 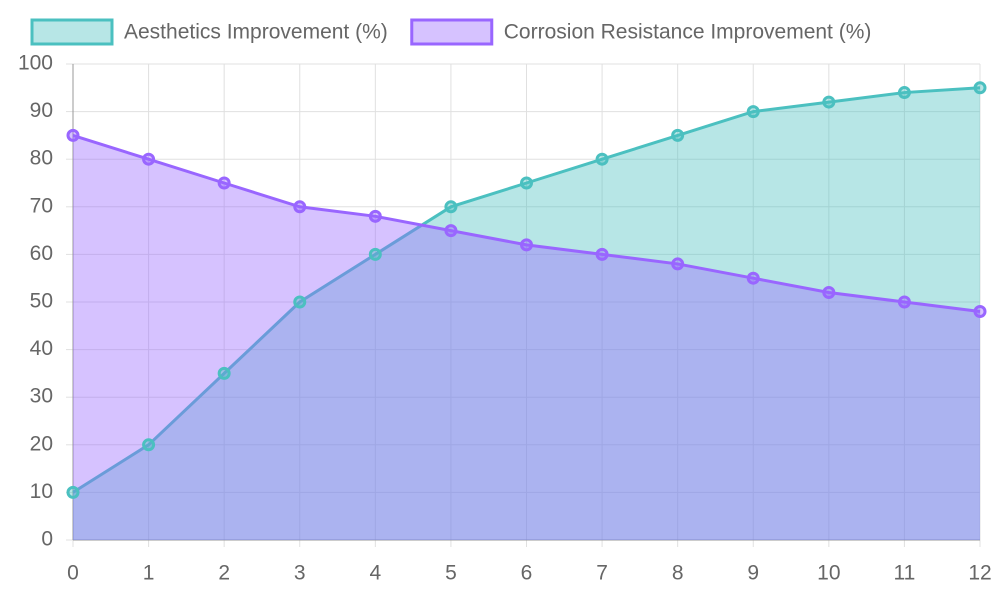 What do you see at coordinates (47, 539) in the screenshot?
I see `y-tick-label: 0` at bounding box center [47, 539].